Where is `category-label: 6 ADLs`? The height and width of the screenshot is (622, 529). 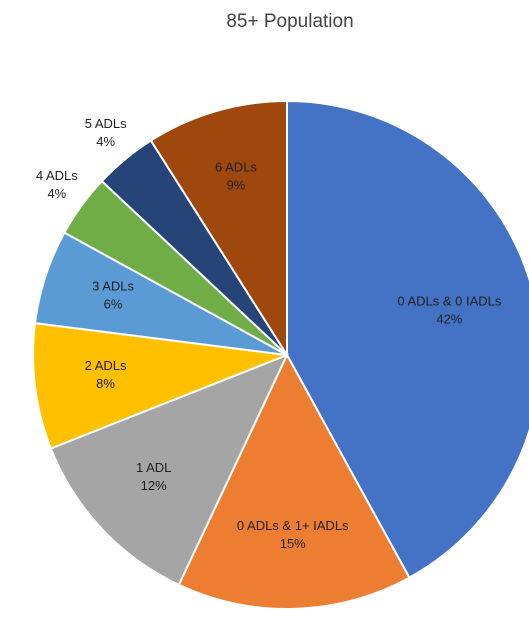
category-label: 6 ADLs is located at coordinates (236, 166).